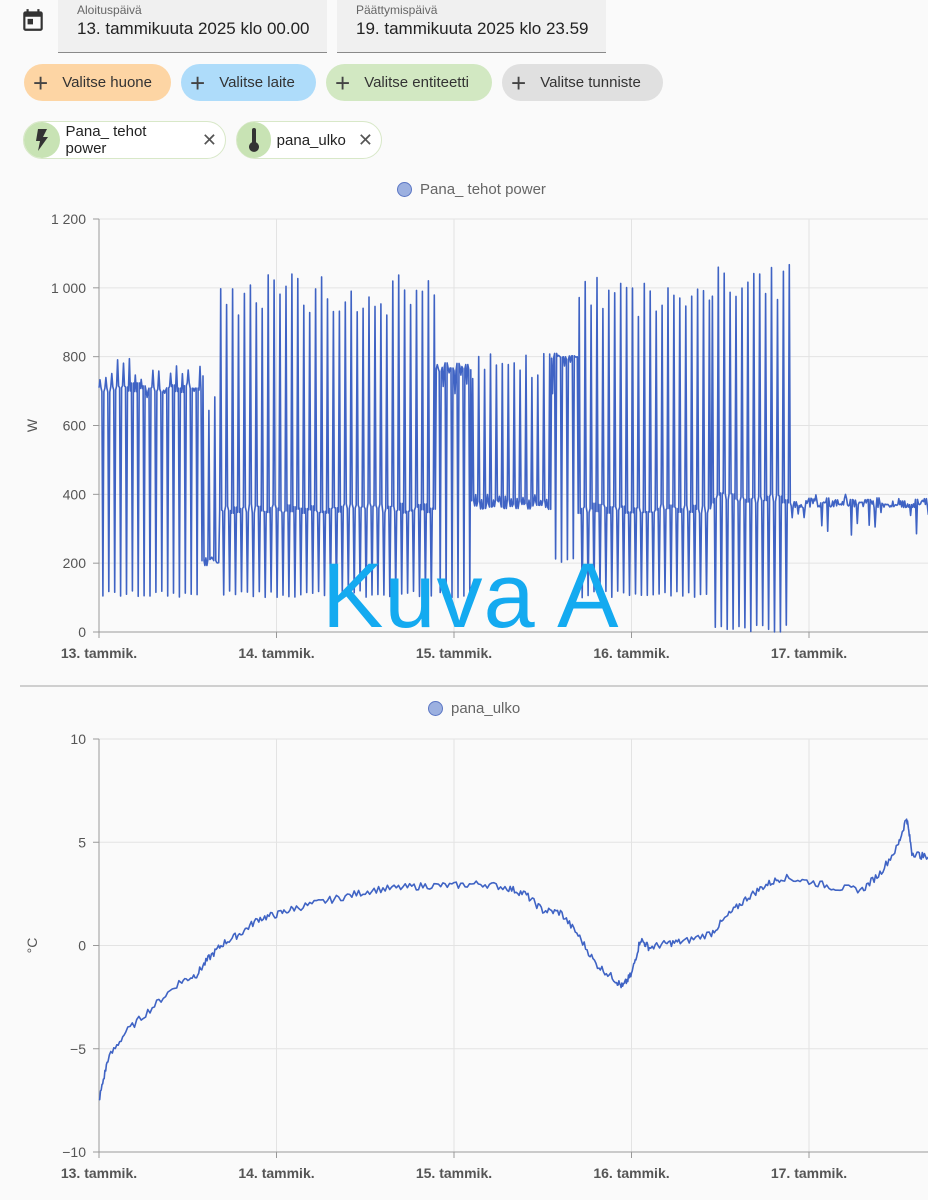 This screenshot has height=1200, width=928. What do you see at coordinates (75, 563) in the screenshot?
I see `y-tick-label: 200` at bounding box center [75, 563].